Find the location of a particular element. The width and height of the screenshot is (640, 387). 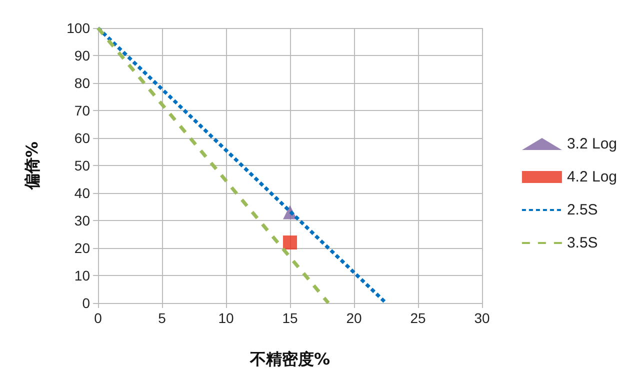

y-tick-label: 0 is located at coordinates (86, 303).